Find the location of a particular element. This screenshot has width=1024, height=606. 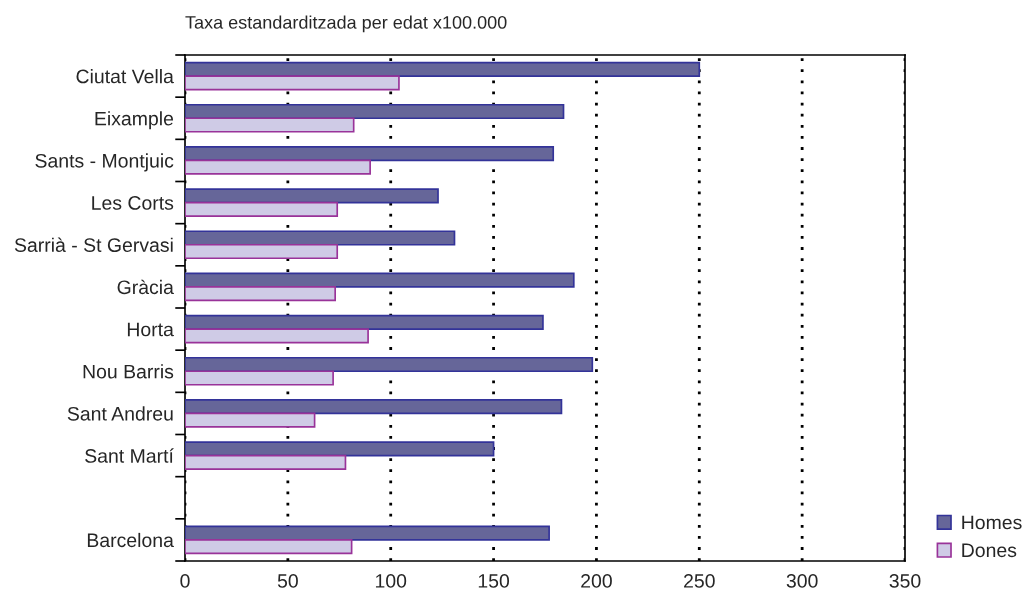

x-tick-label: 150 is located at coordinates (494, 581).